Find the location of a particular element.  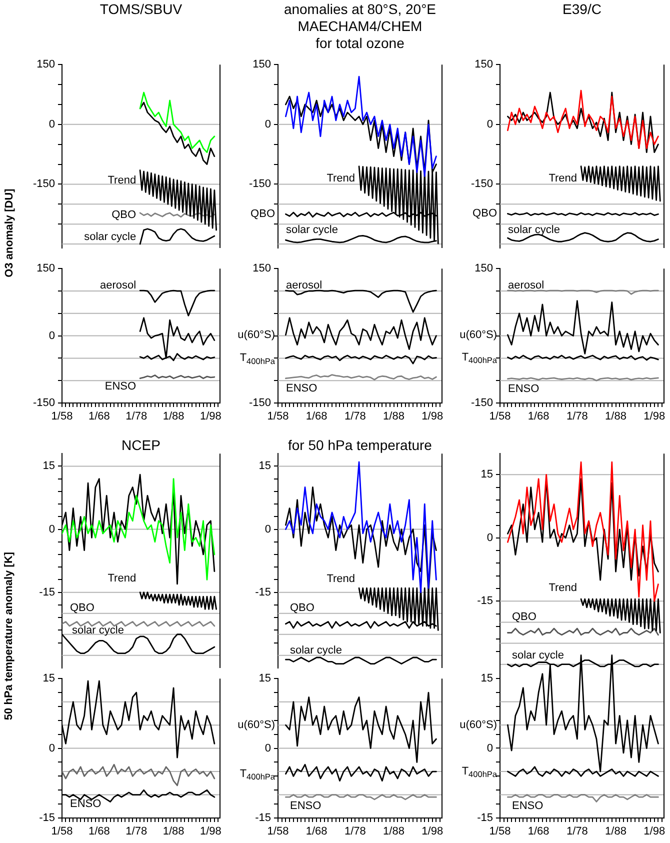

chart-title: for 50 hPa temperature is located at coordinates (360, 445).